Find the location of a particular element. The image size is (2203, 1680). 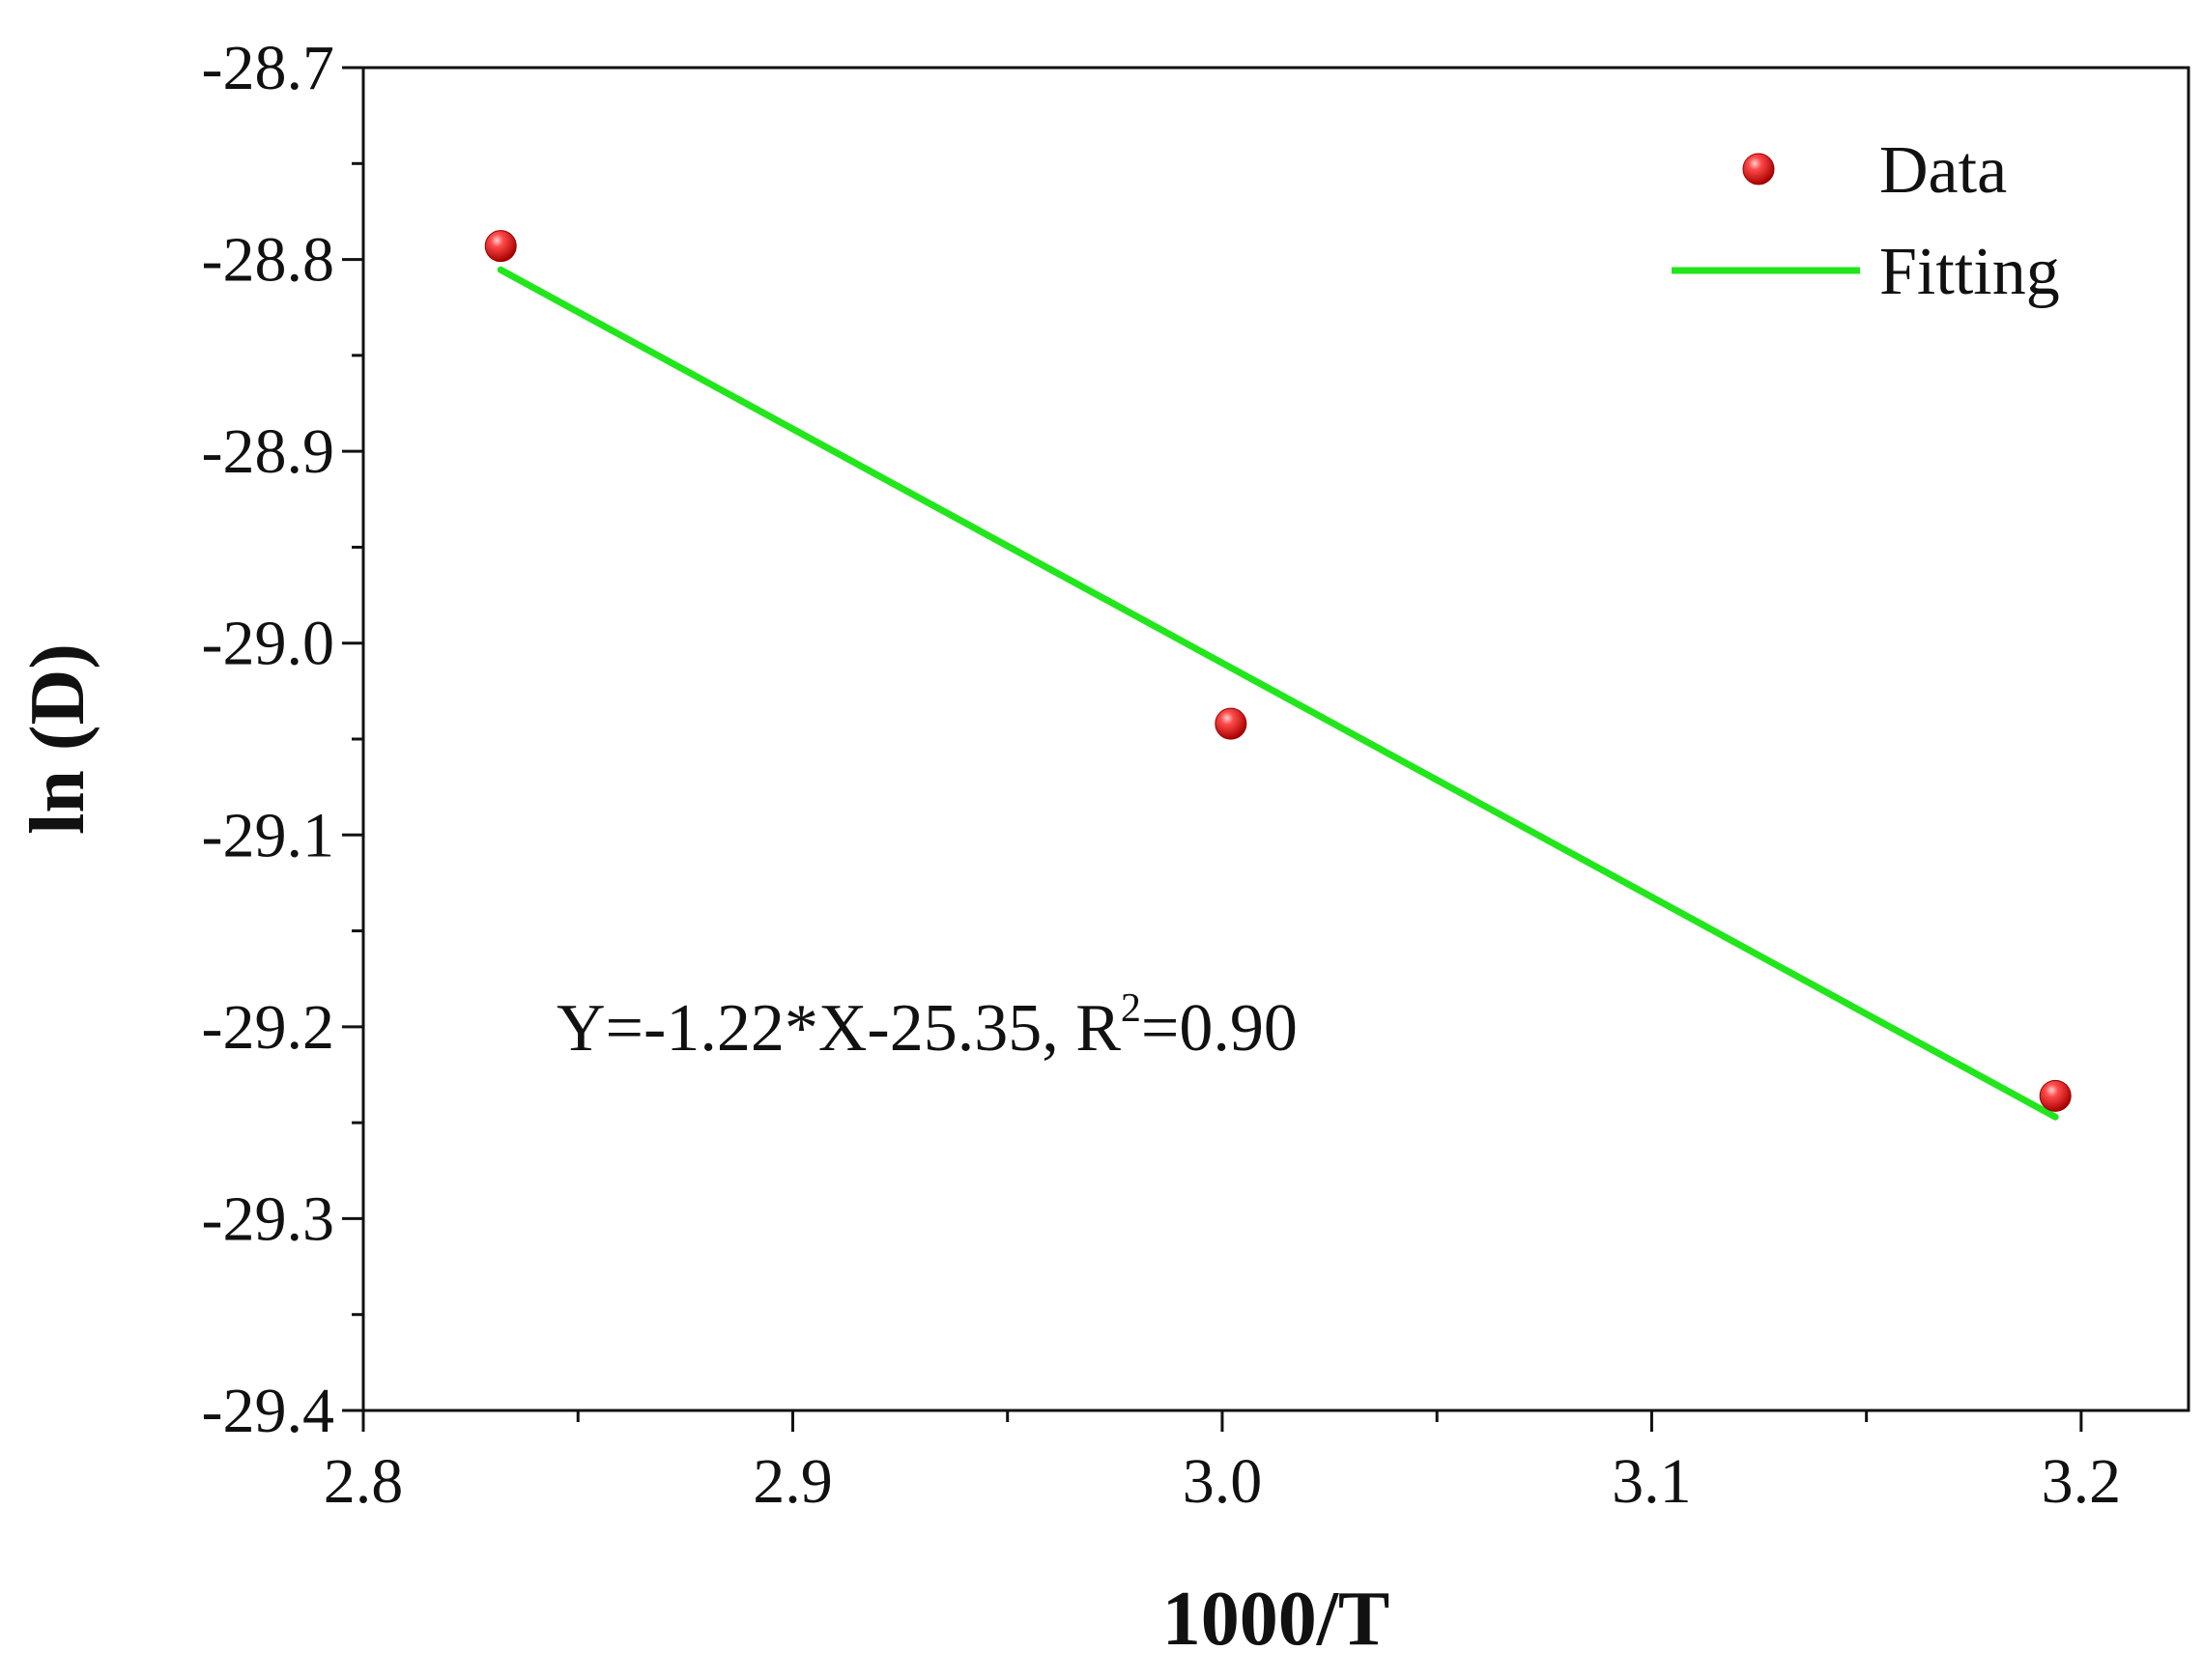

y-tick-label: -29.0 is located at coordinates (268, 644).